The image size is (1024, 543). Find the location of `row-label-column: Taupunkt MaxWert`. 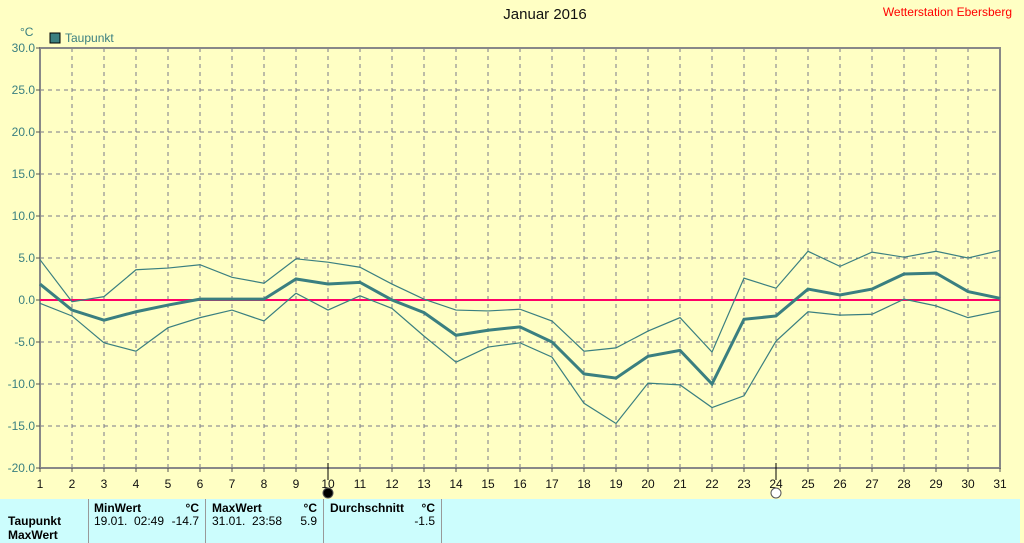

row-label-column: Taupunkt MaxWert is located at coordinates (44, 521).